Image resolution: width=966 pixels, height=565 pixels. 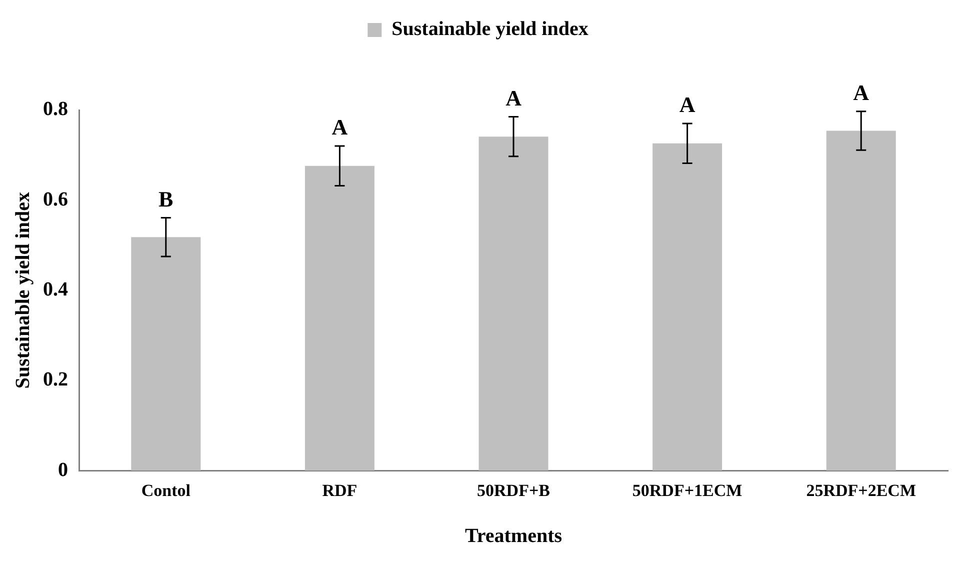 I want to click on y-tick-label: 0.8, so click(x=55, y=109).